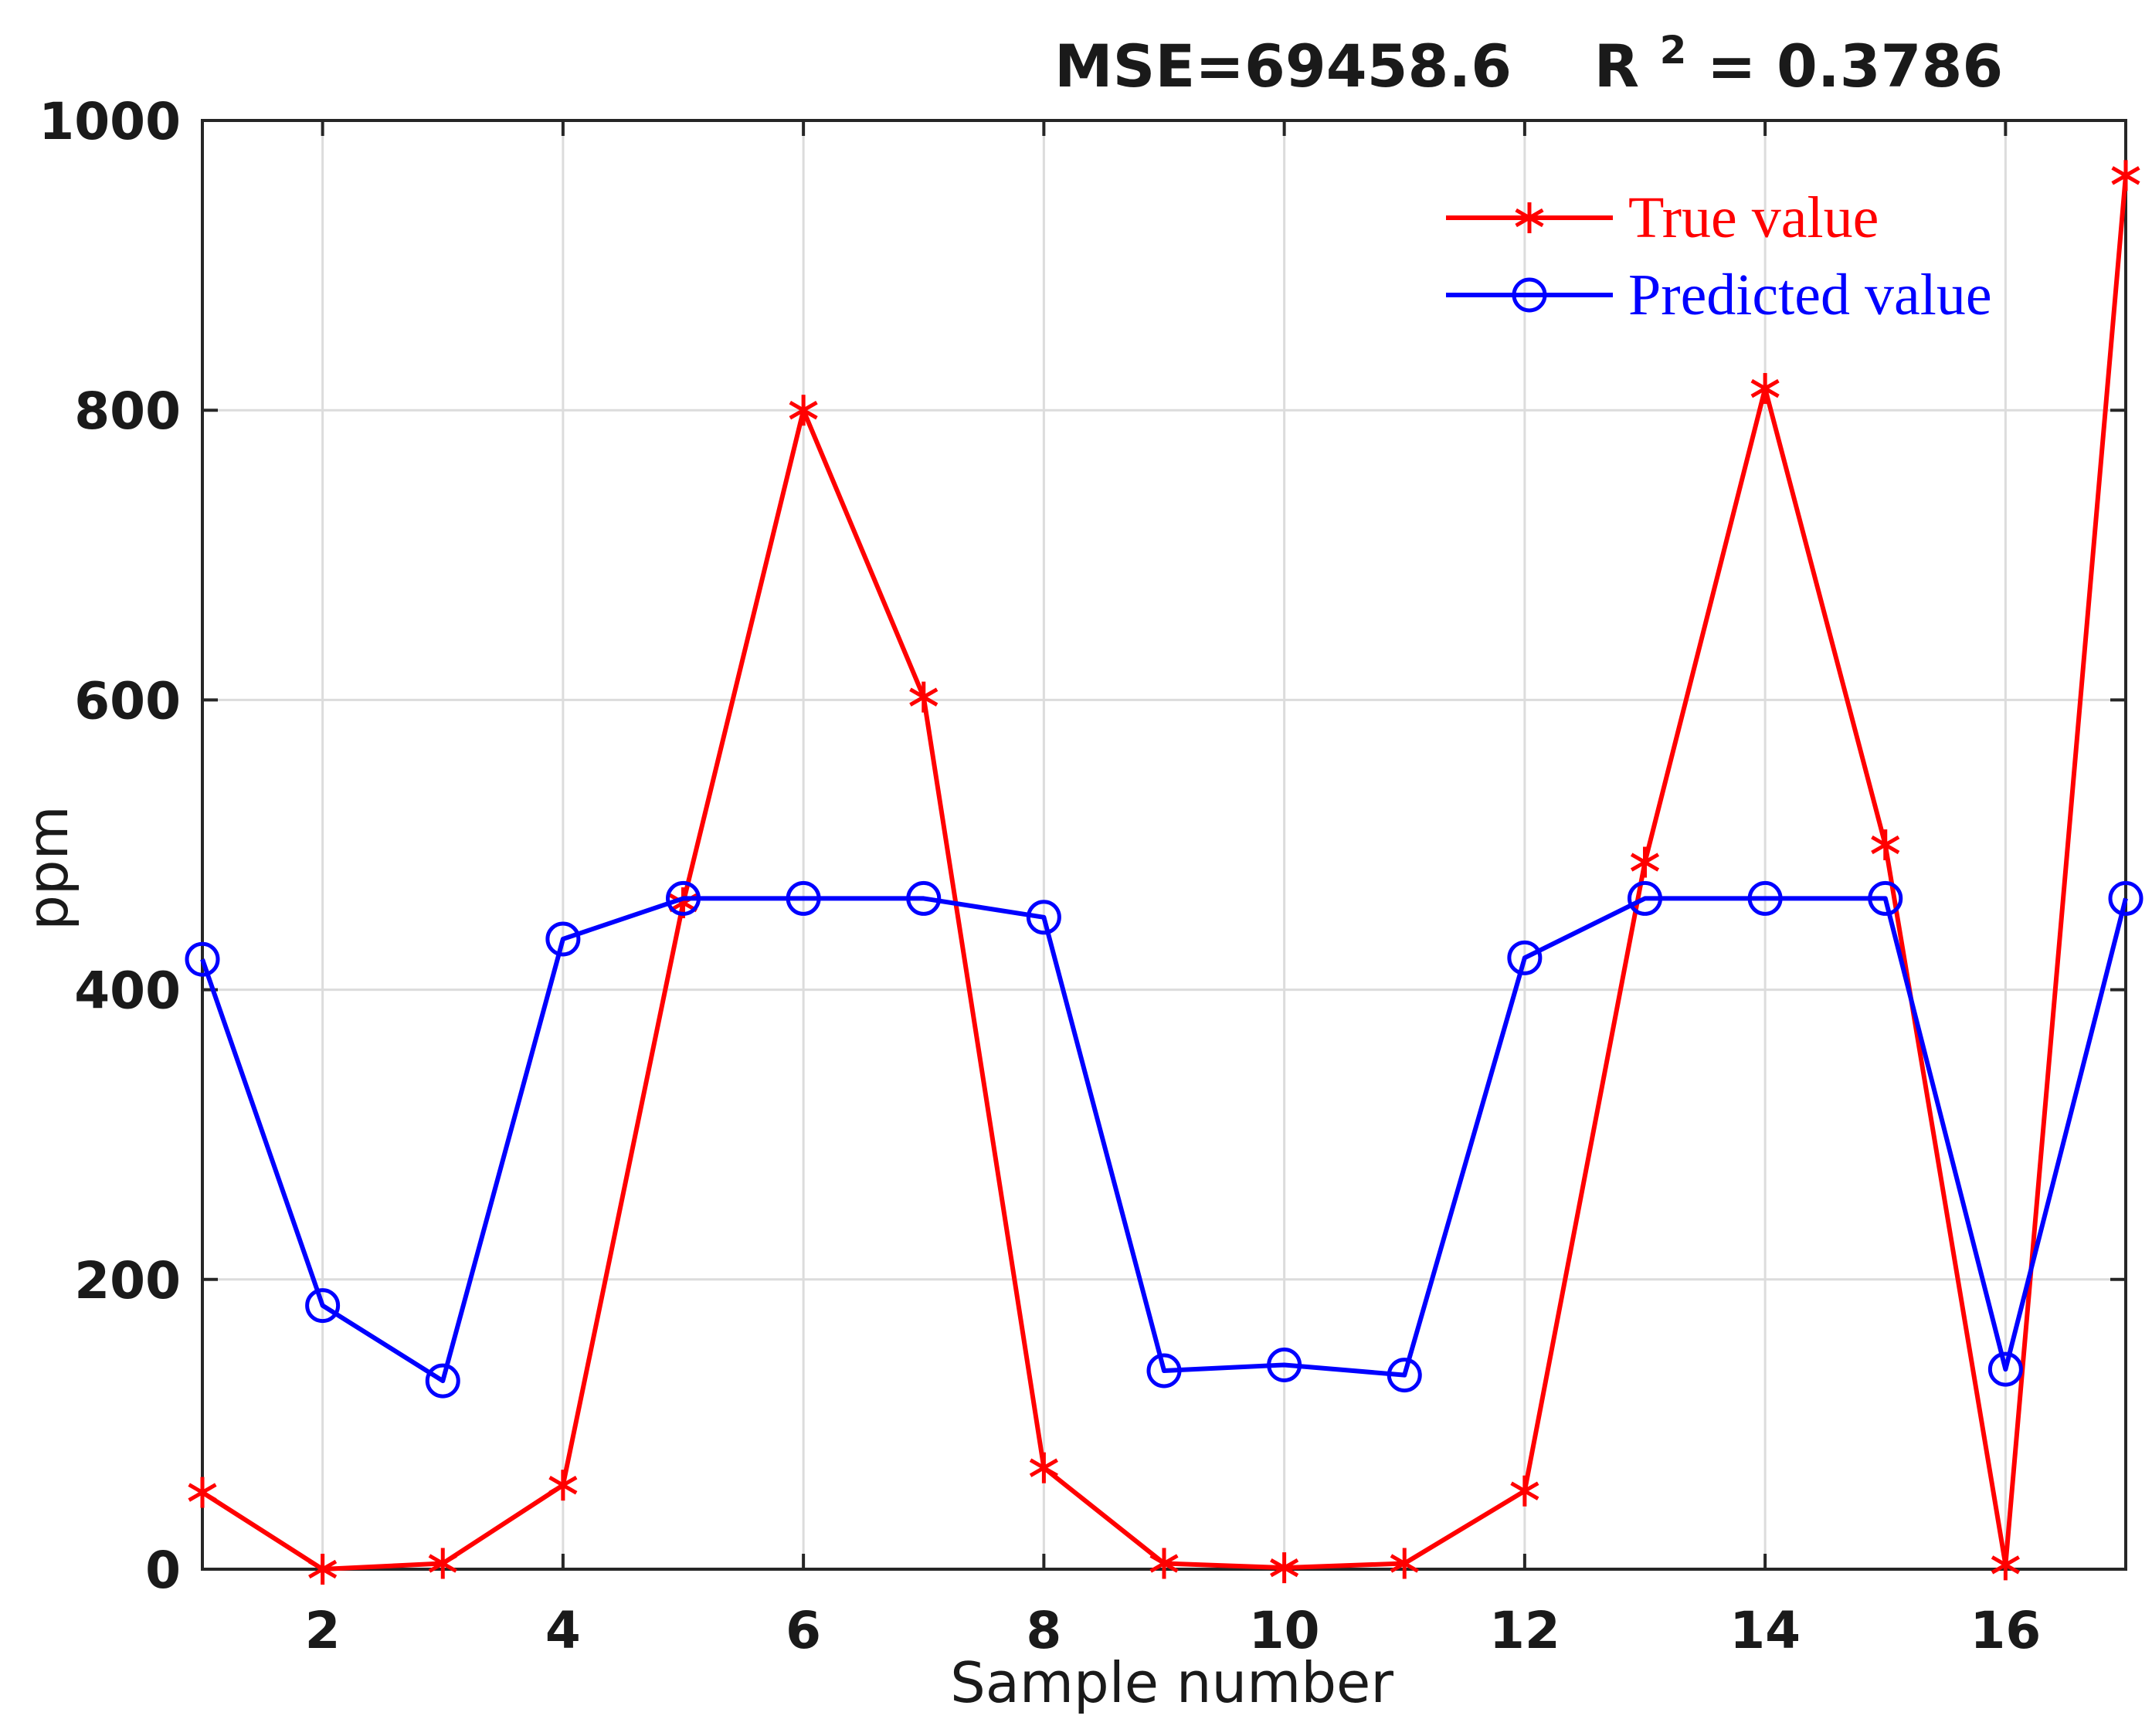 This screenshot has height=1736, width=2152. I want to click on legend-entry: True value, so click(1662, 217).